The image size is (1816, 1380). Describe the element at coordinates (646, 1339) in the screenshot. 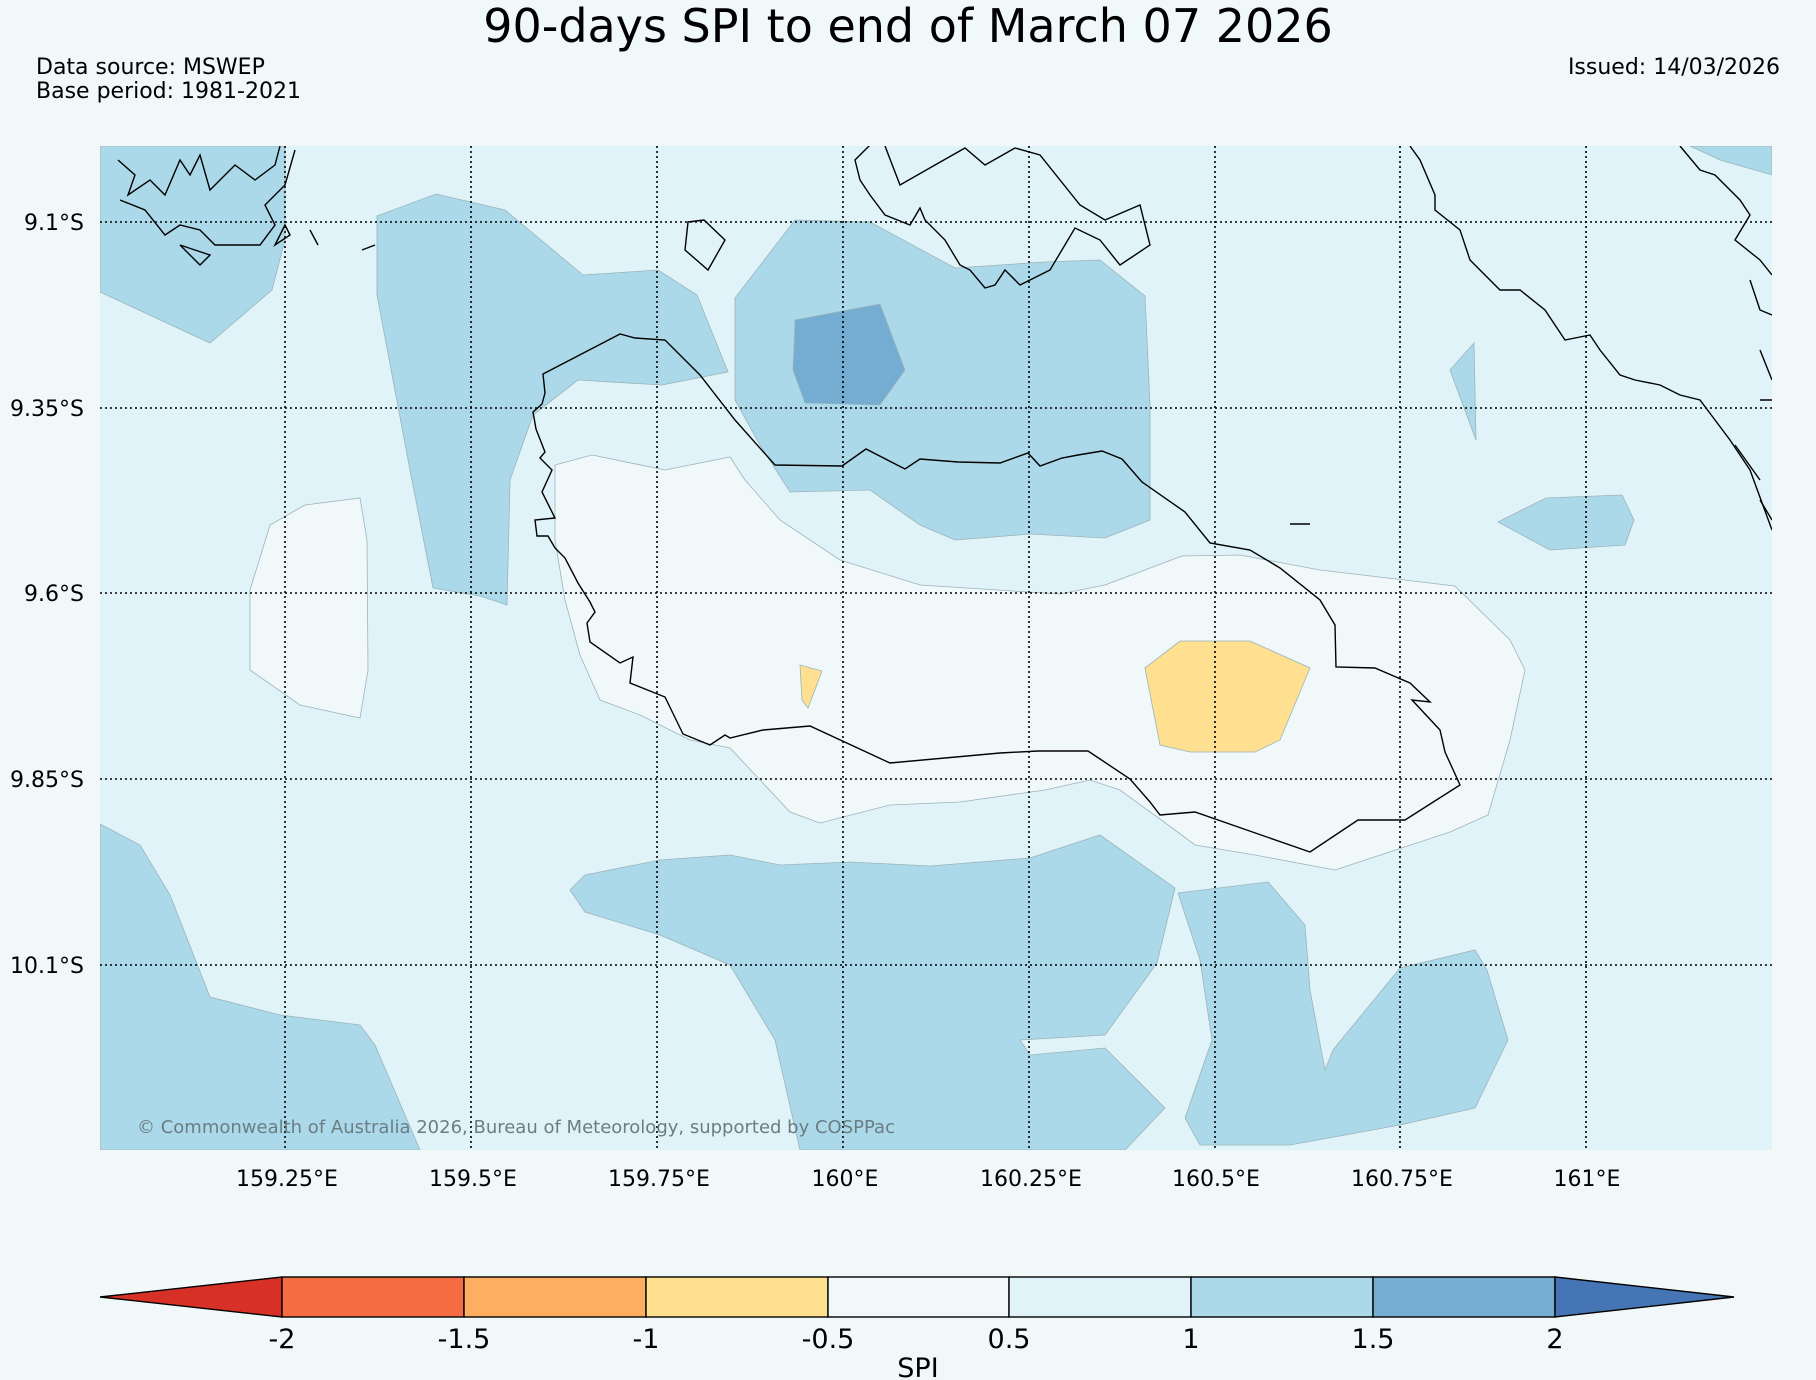

I see `colorbar-tick: -1` at that location.